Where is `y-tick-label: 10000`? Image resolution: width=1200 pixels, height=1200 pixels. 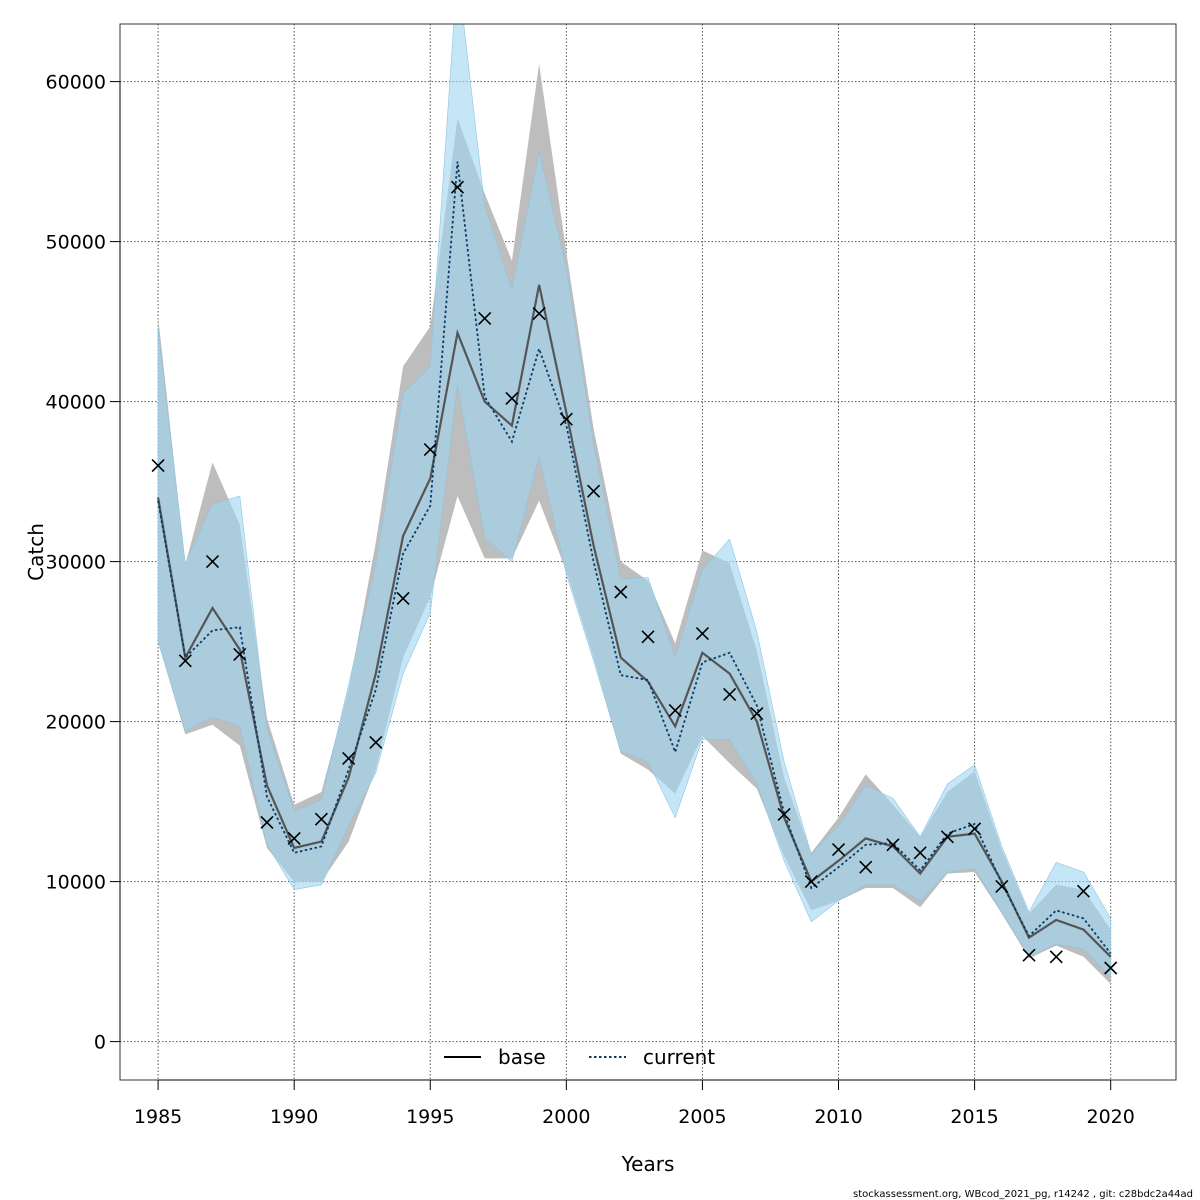 y-tick-label: 10000 is located at coordinates (76, 883).